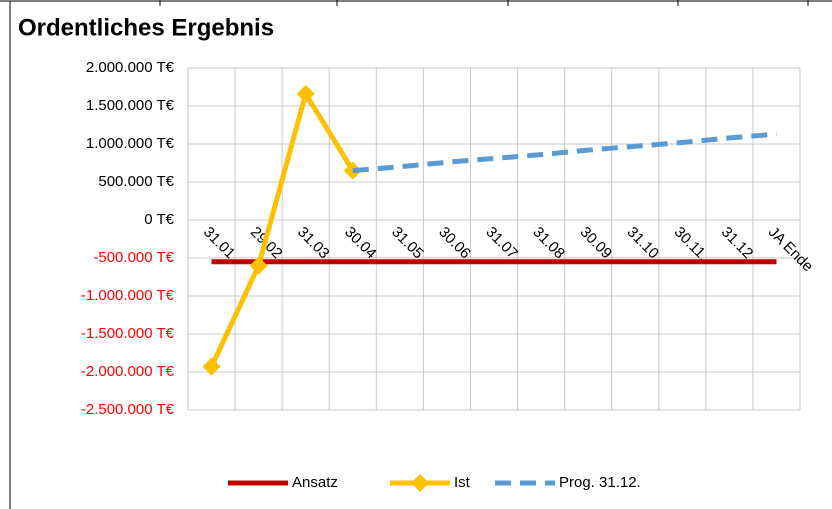  Describe the element at coordinates (315, 482) in the screenshot. I see `legend-label: Ansatz` at that location.